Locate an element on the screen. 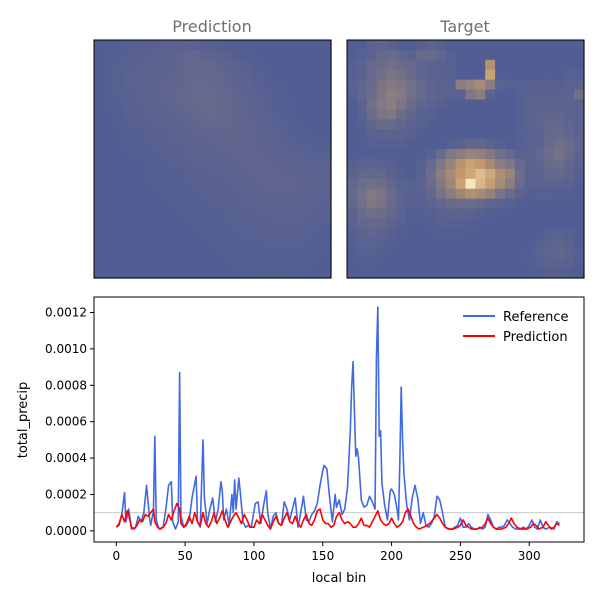 Image resolution: width=600 pixels, height=600 pixels. y-tick-label: 0.0002 is located at coordinates (66, 494).